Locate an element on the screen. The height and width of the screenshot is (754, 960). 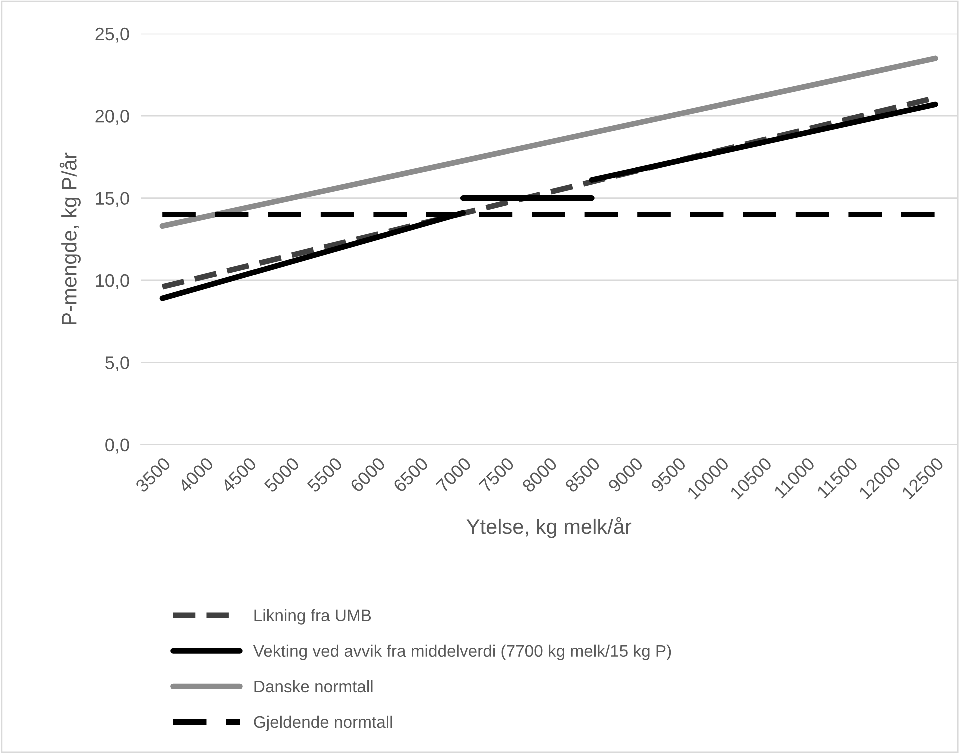
y-axis-title: P-mengde, kg P/år is located at coordinates (70, 238).